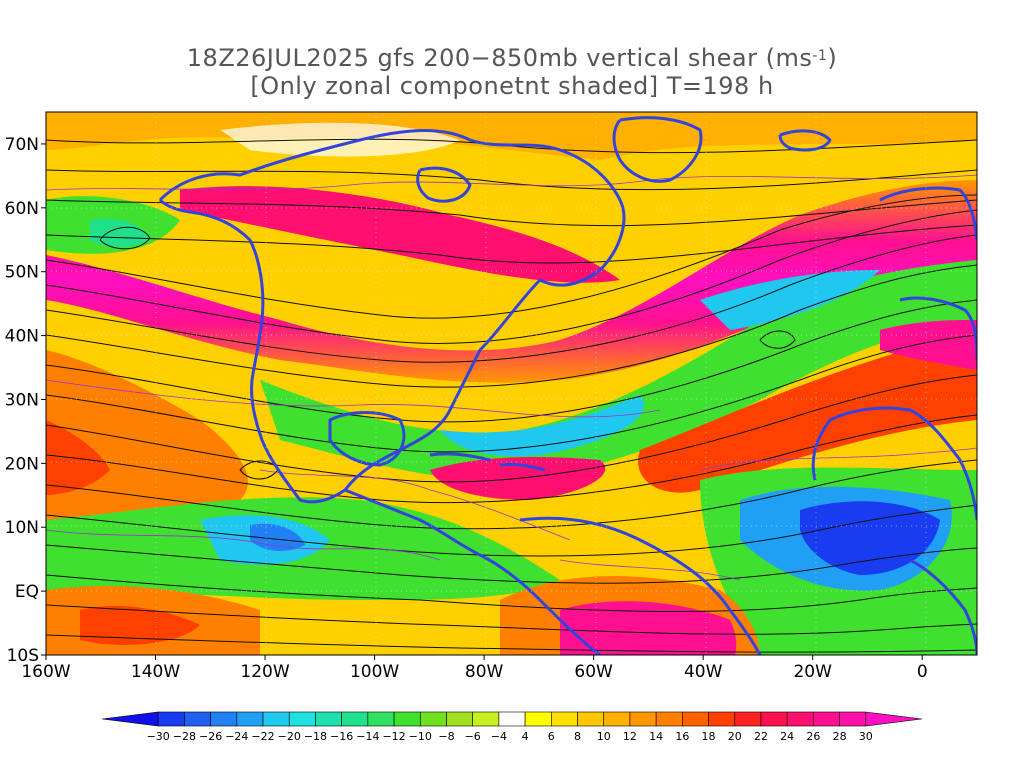 Image resolution: width=1024 pixels, height=768 pixels. Describe the element at coordinates (22, 337) in the screenshot. I see `lat-label: 40N` at that location.